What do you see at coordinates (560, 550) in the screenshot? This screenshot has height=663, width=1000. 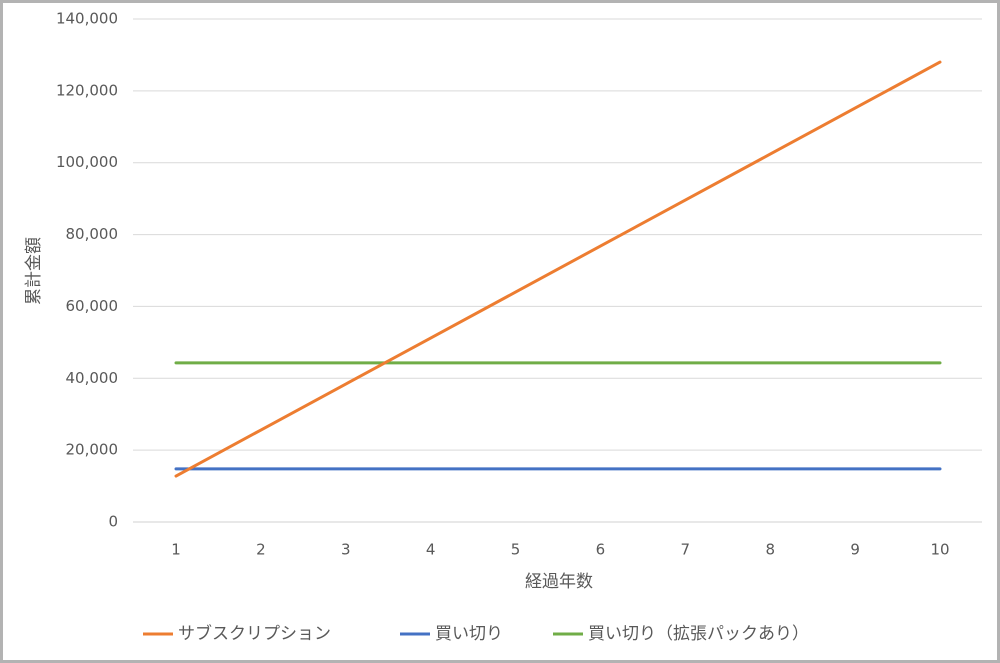 I see `x-axis-ticks: 1 2 3 4 5 6 7 8 9 10` at bounding box center [560, 550].